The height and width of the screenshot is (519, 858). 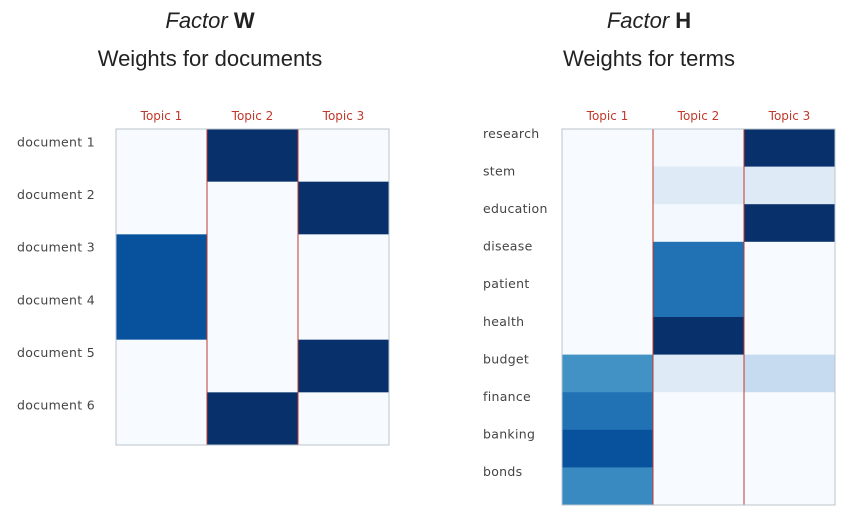 What do you see at coordinates (506, 358) in the screenshot?
I see `h-row-label: budget` at bounding box center [506, 358].